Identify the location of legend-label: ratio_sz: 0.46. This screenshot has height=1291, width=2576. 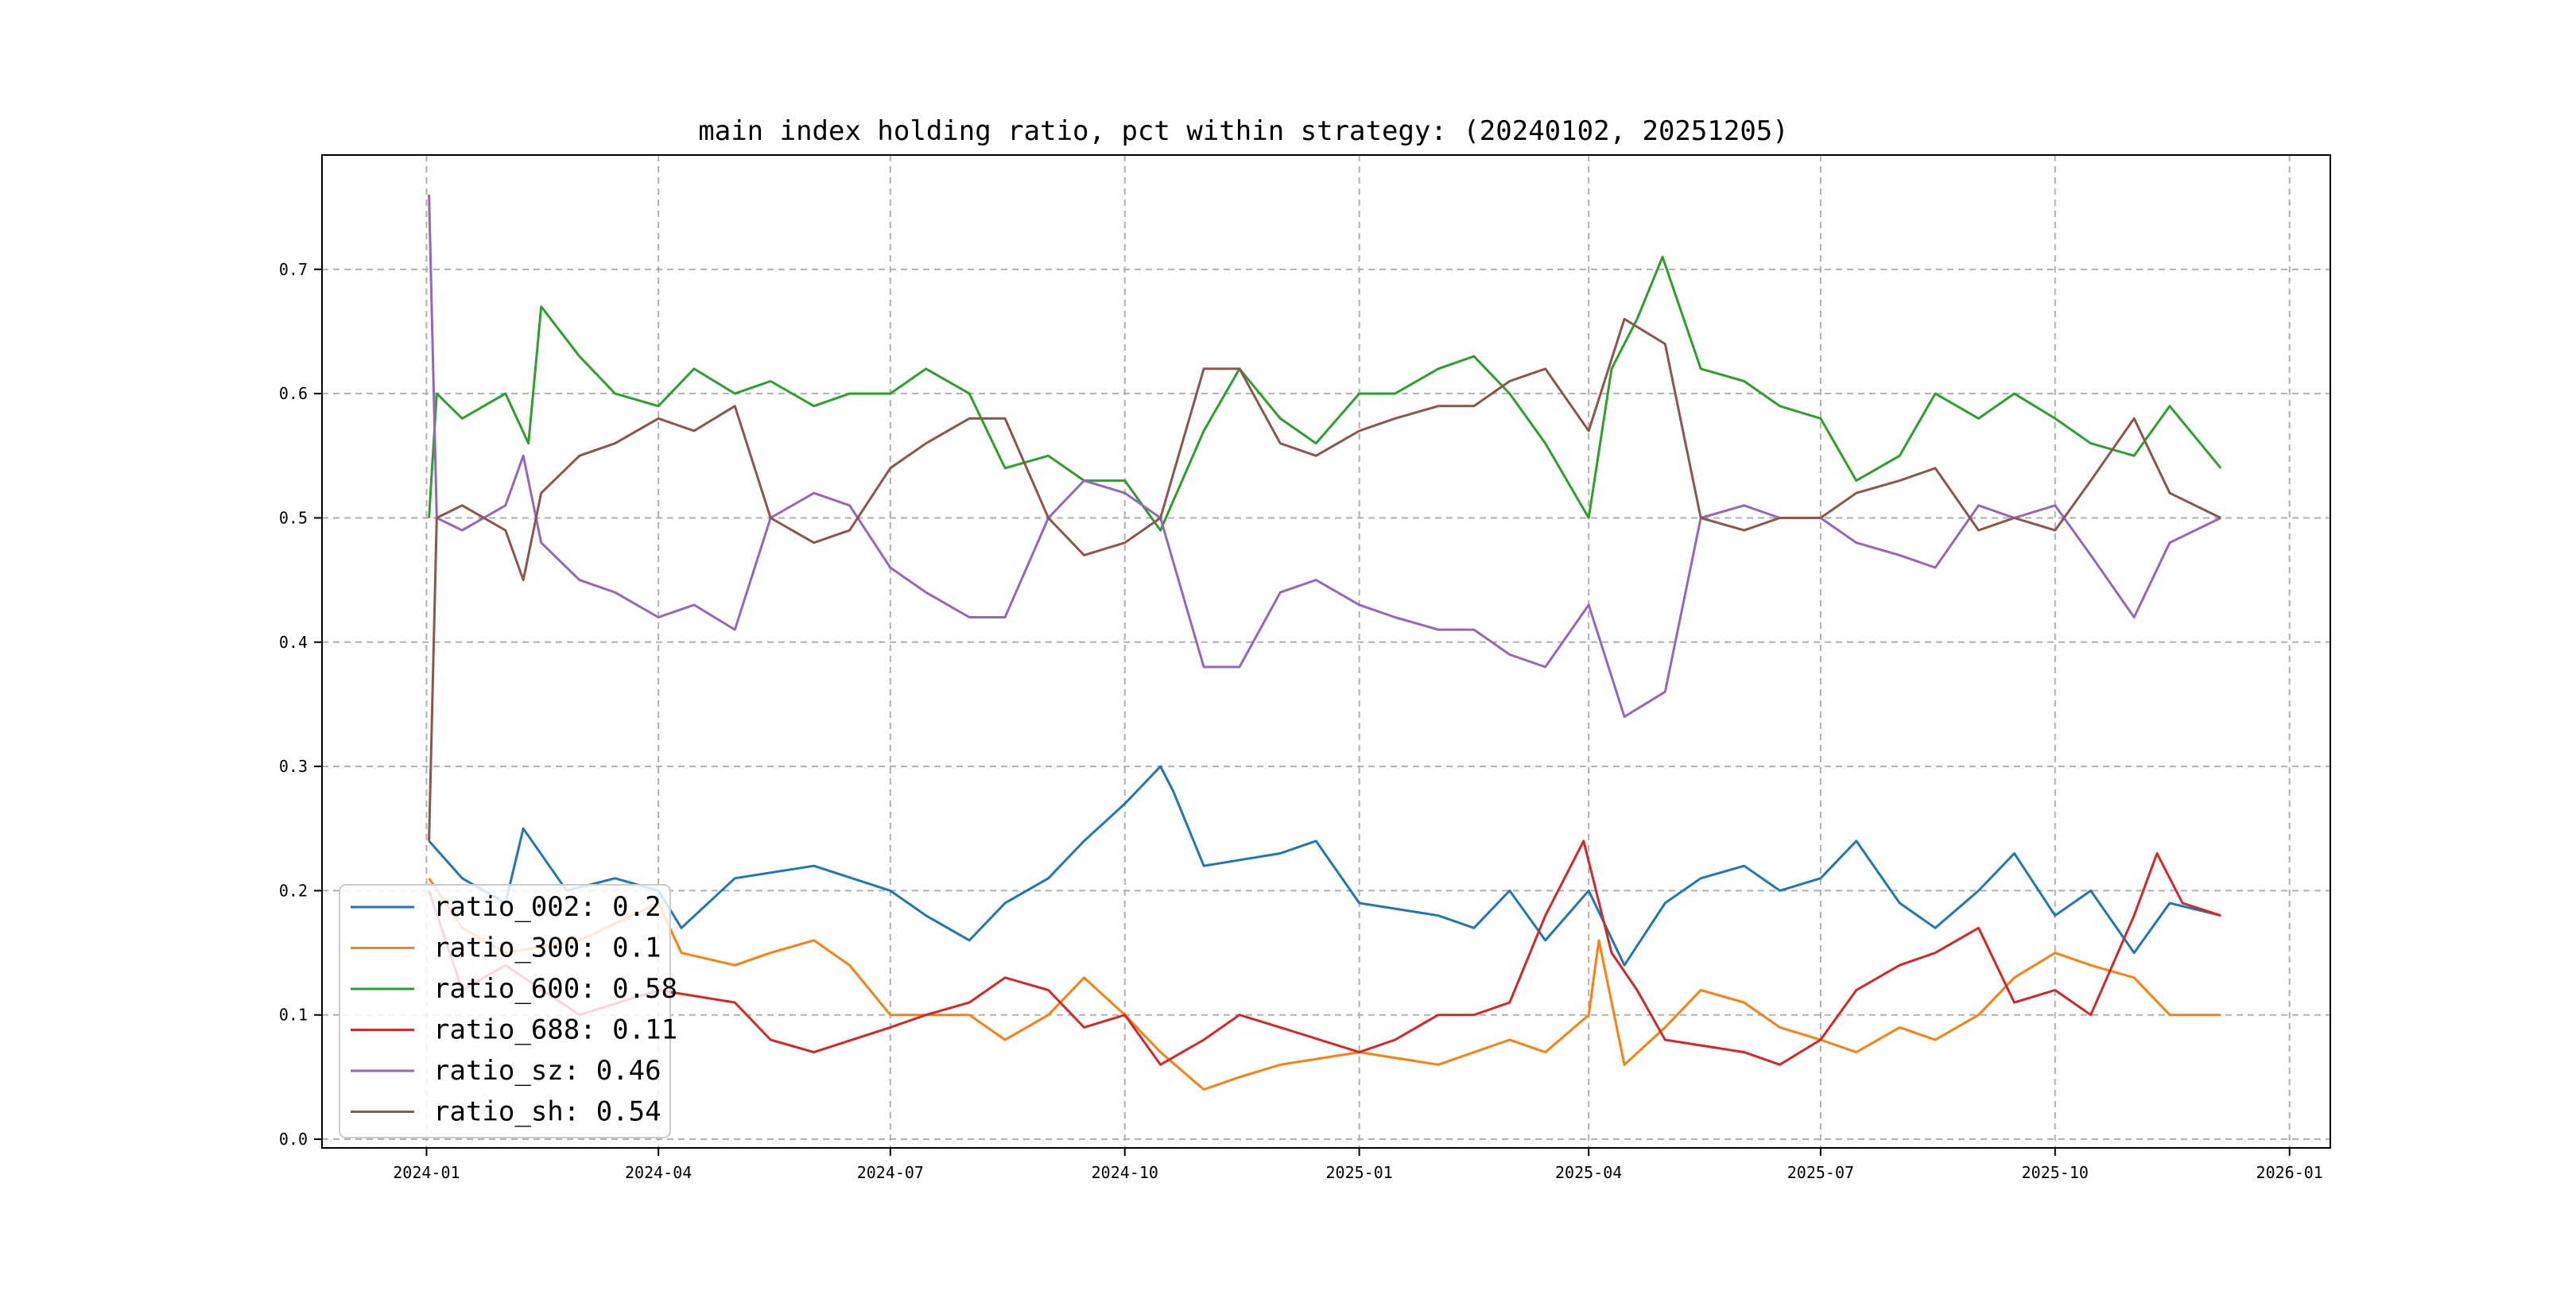
(547, 1071).